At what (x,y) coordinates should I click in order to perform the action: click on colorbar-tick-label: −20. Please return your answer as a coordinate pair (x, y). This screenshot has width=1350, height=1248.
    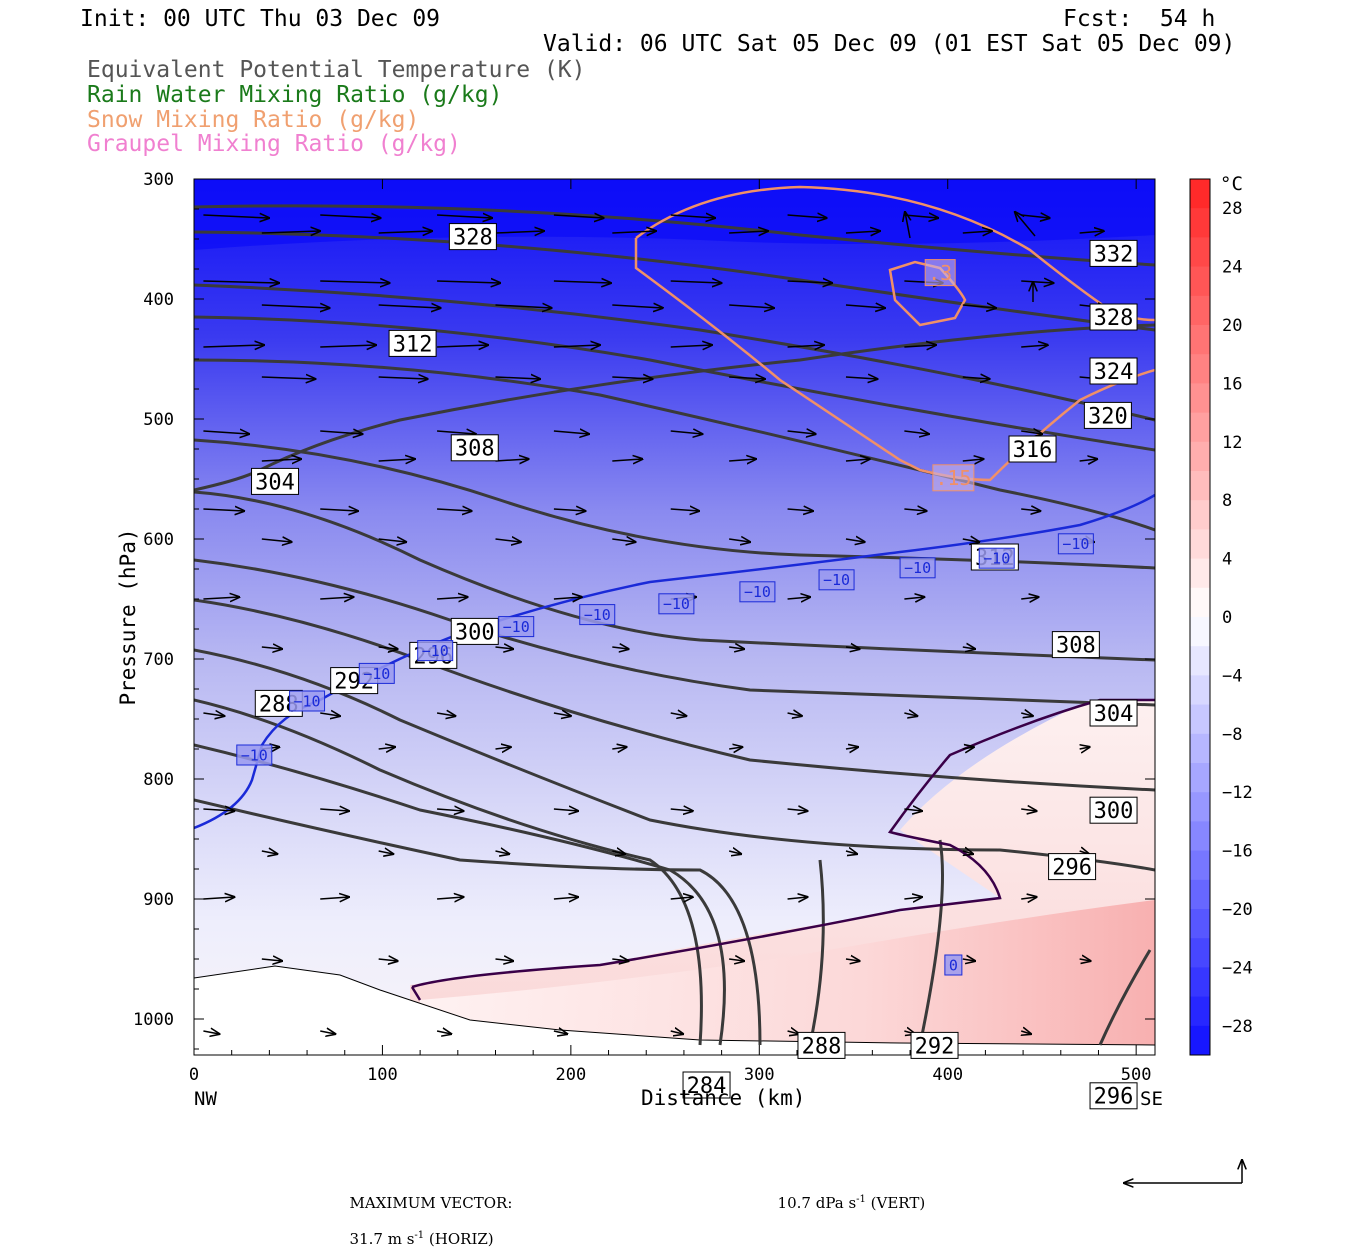
    Looking at the image, I should click on (1237, 910).